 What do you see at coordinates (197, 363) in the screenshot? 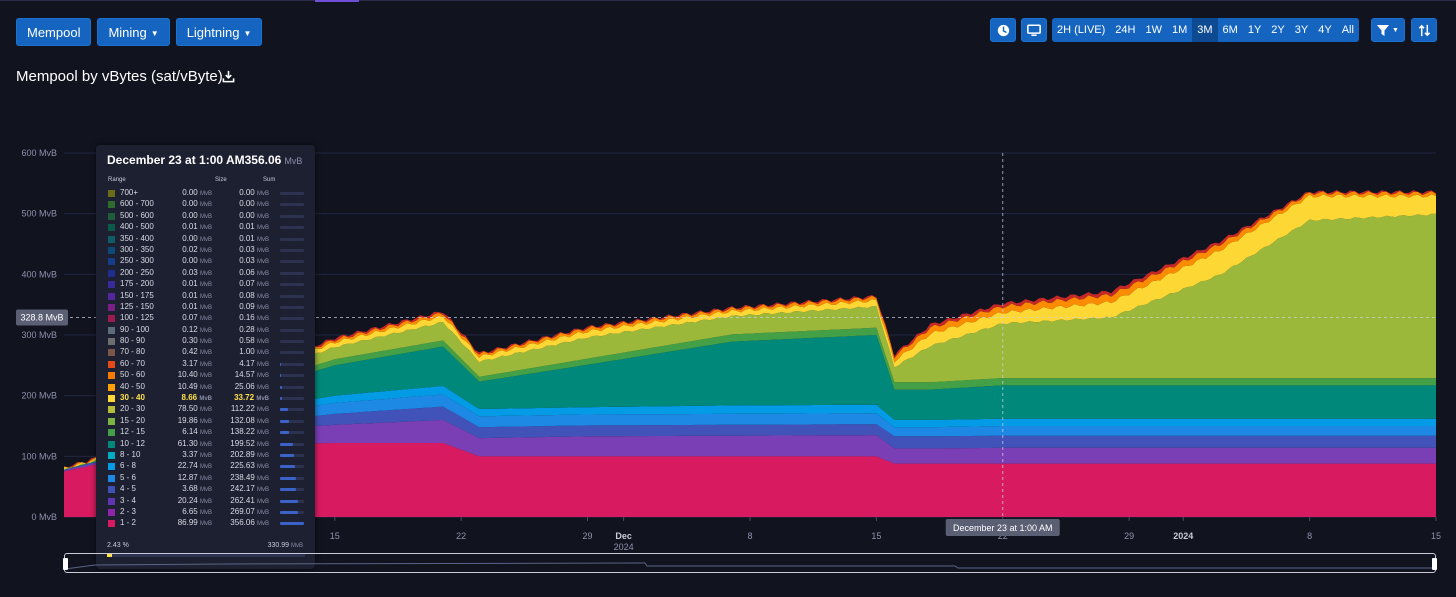
I see `size-value: 3.17 MvB` at bounding box center [197, 363].